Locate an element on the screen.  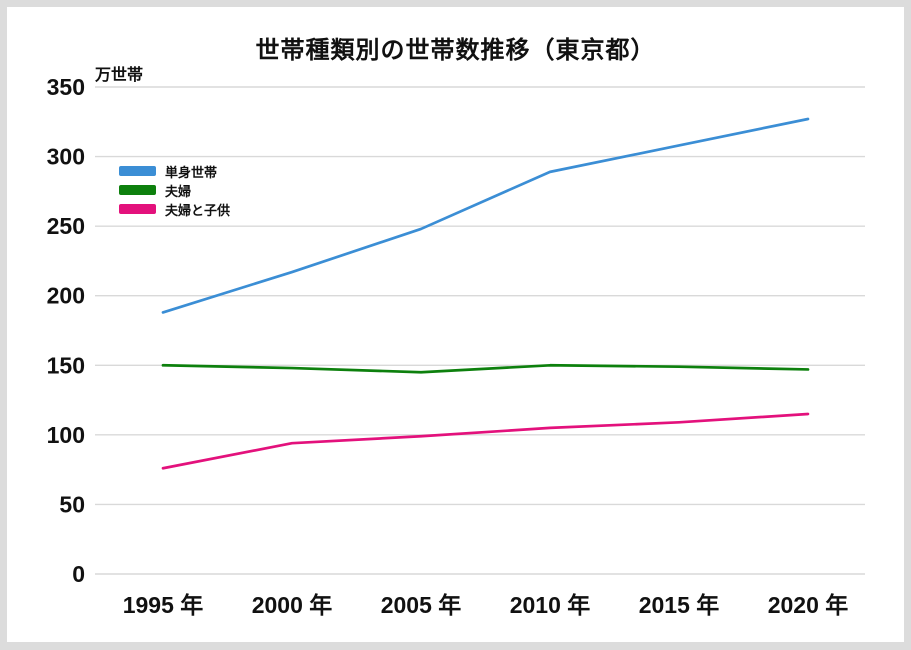
x-tick-label: 2010 年 is located at coordinates (550, 605).